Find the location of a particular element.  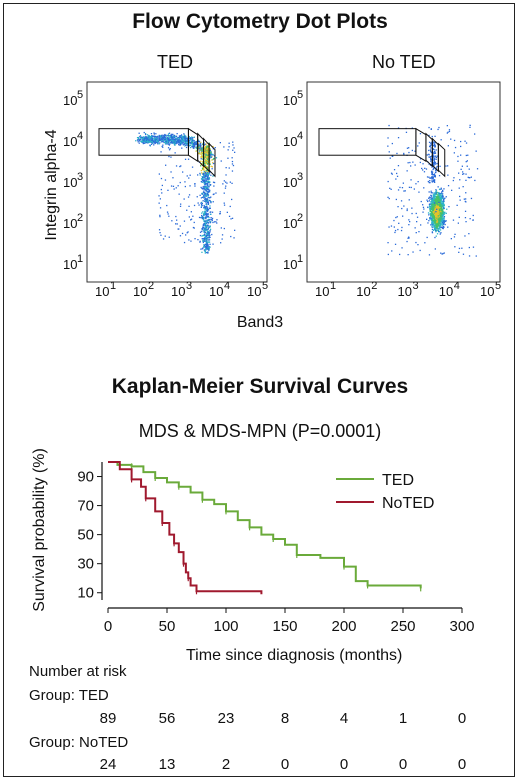

x-tick-label: 10 is located at coordinates (322, 291).